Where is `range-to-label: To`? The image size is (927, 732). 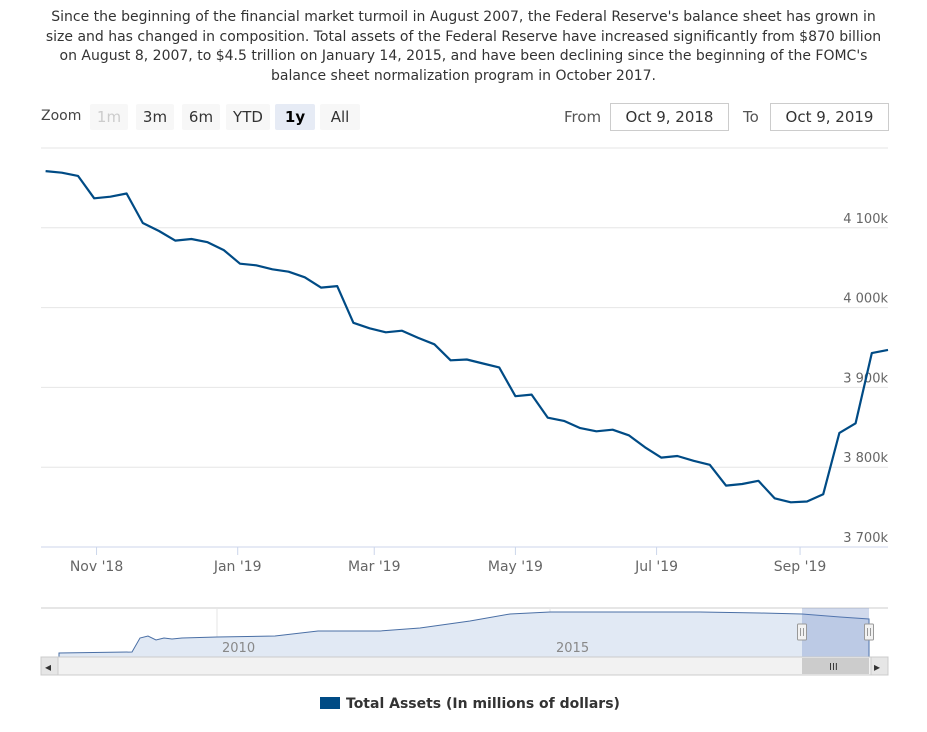
range-to-label: To is located at coordinates (751, 117).